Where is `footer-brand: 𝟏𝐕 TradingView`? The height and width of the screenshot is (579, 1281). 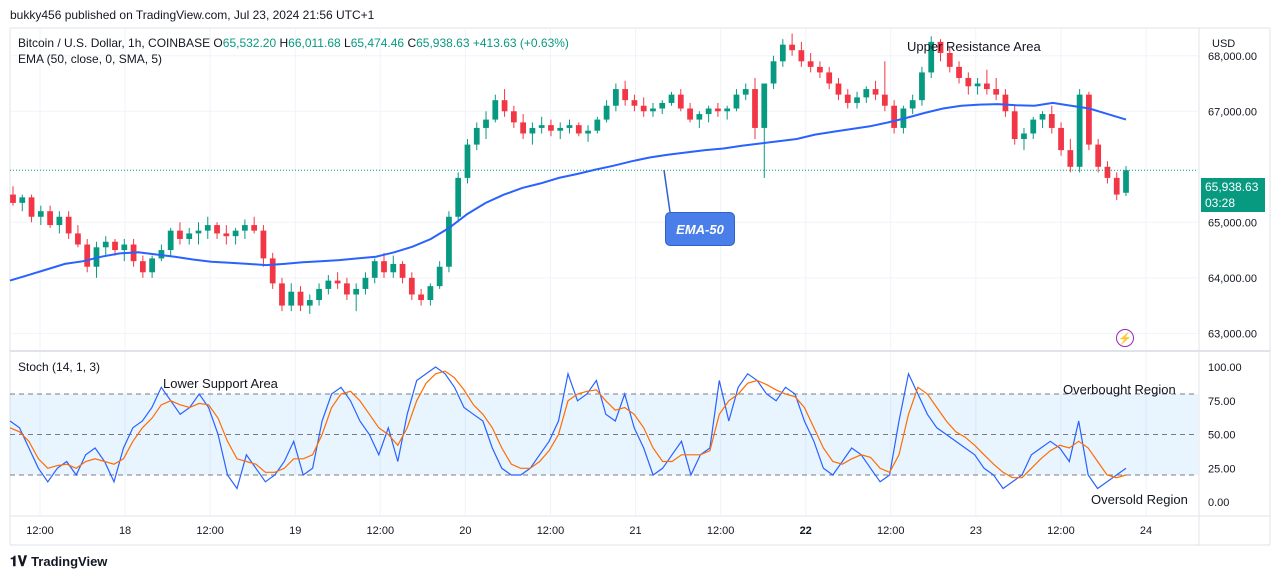
footer-brand: 𝟏𝐕 TradingView is located at coordinates (58, 561).